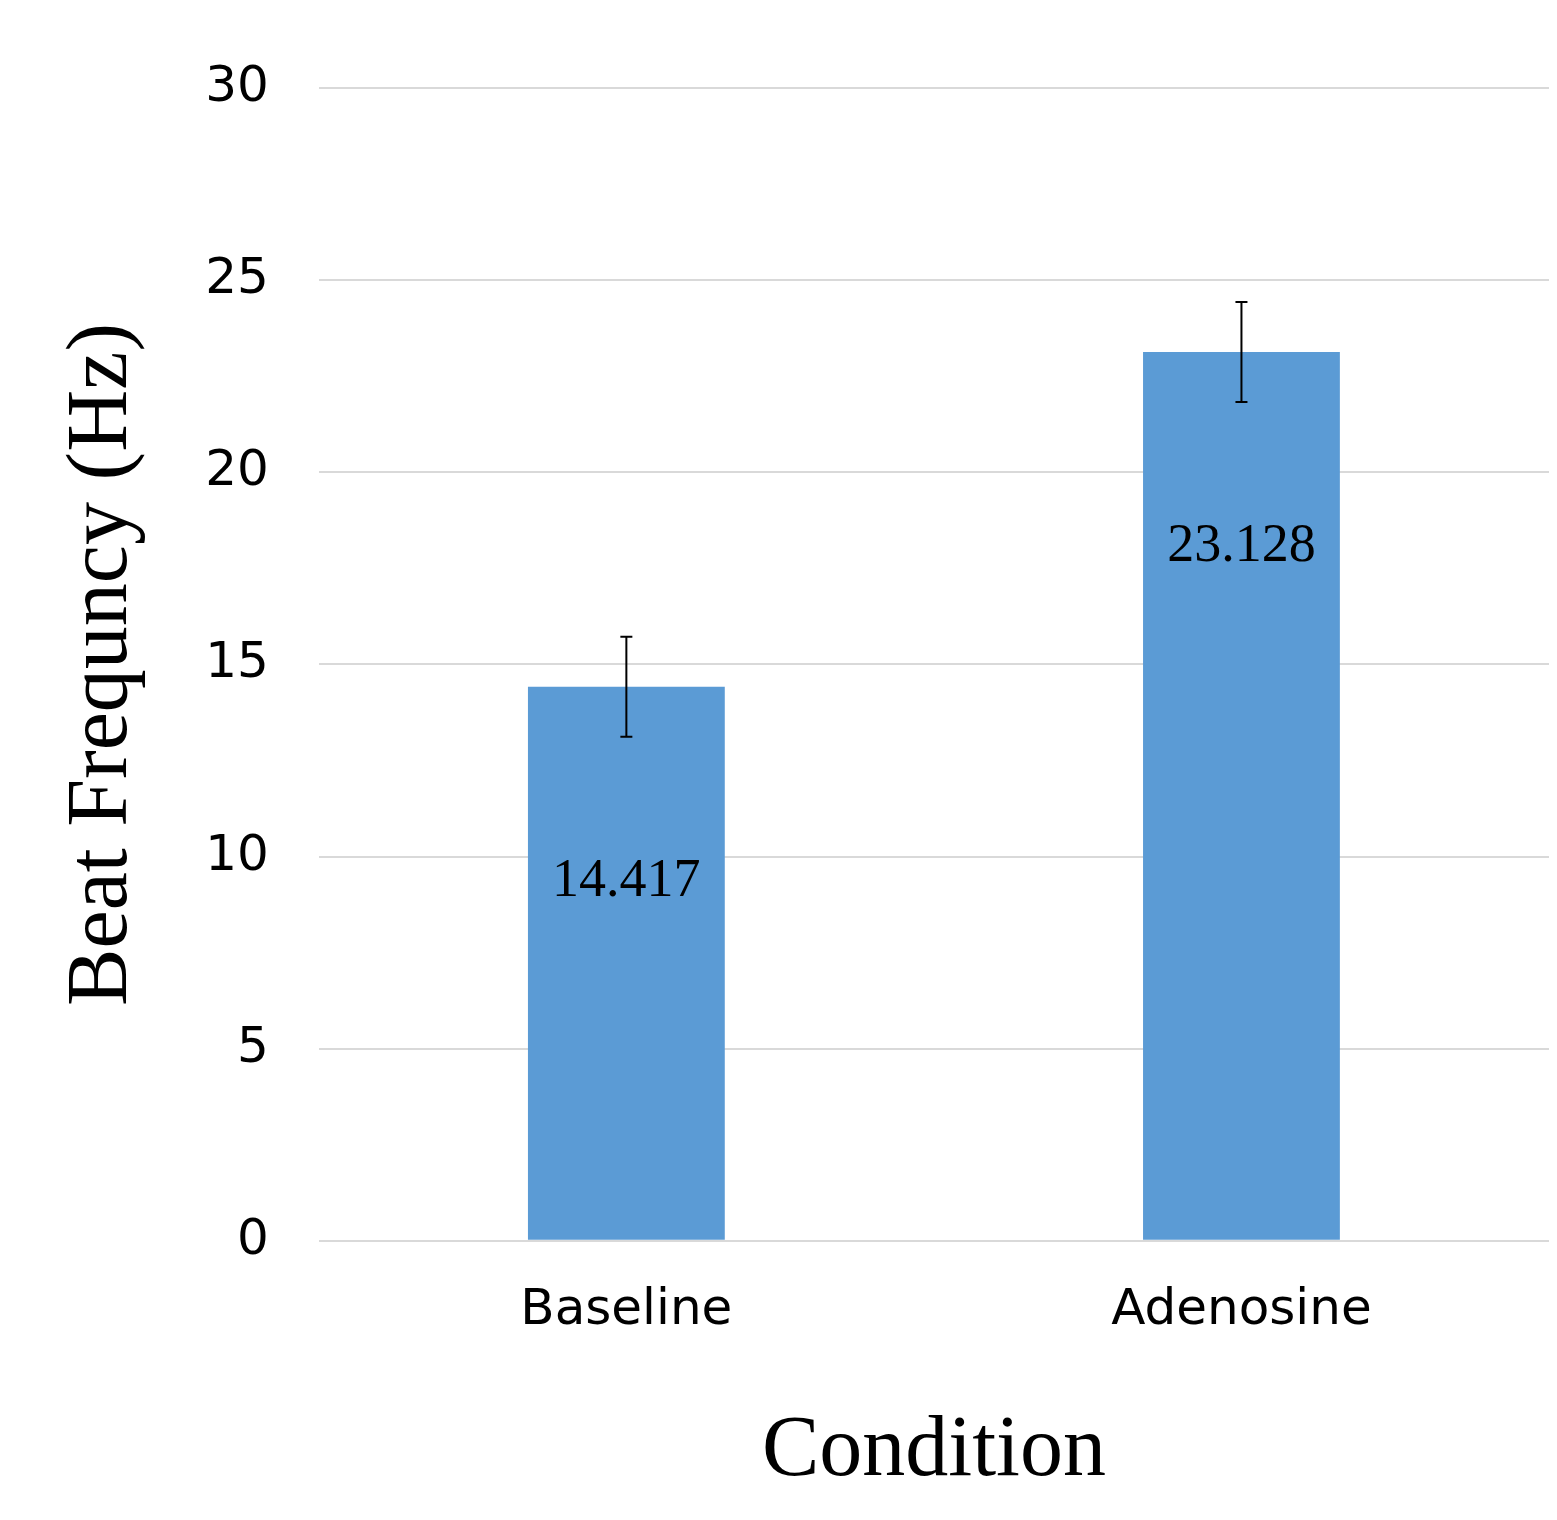 This screenshot has width=1557, height=1520. I want to click on data-label: 14.417, so click(626, 877).